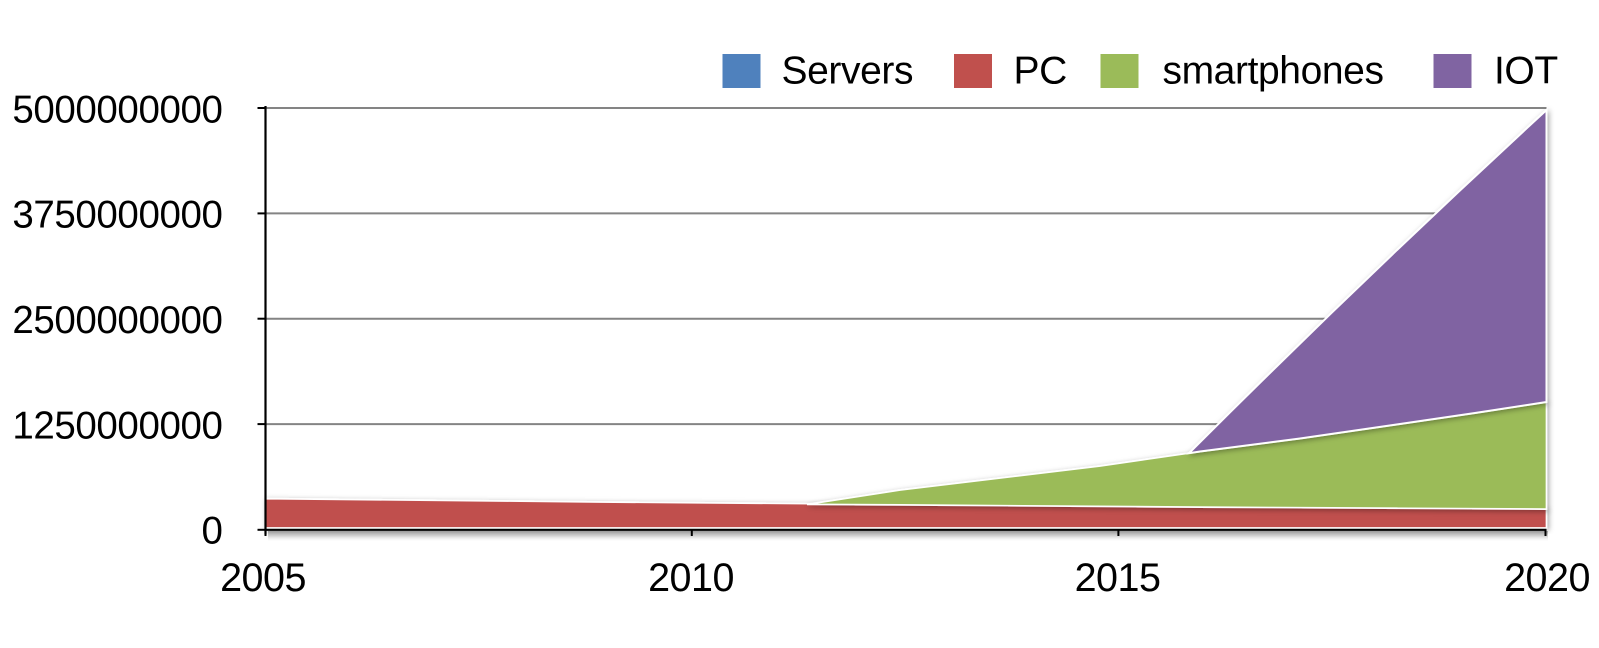 This screenshot has width=1599, height=648. I want to click on svg-text: 0, so click(211, 531).